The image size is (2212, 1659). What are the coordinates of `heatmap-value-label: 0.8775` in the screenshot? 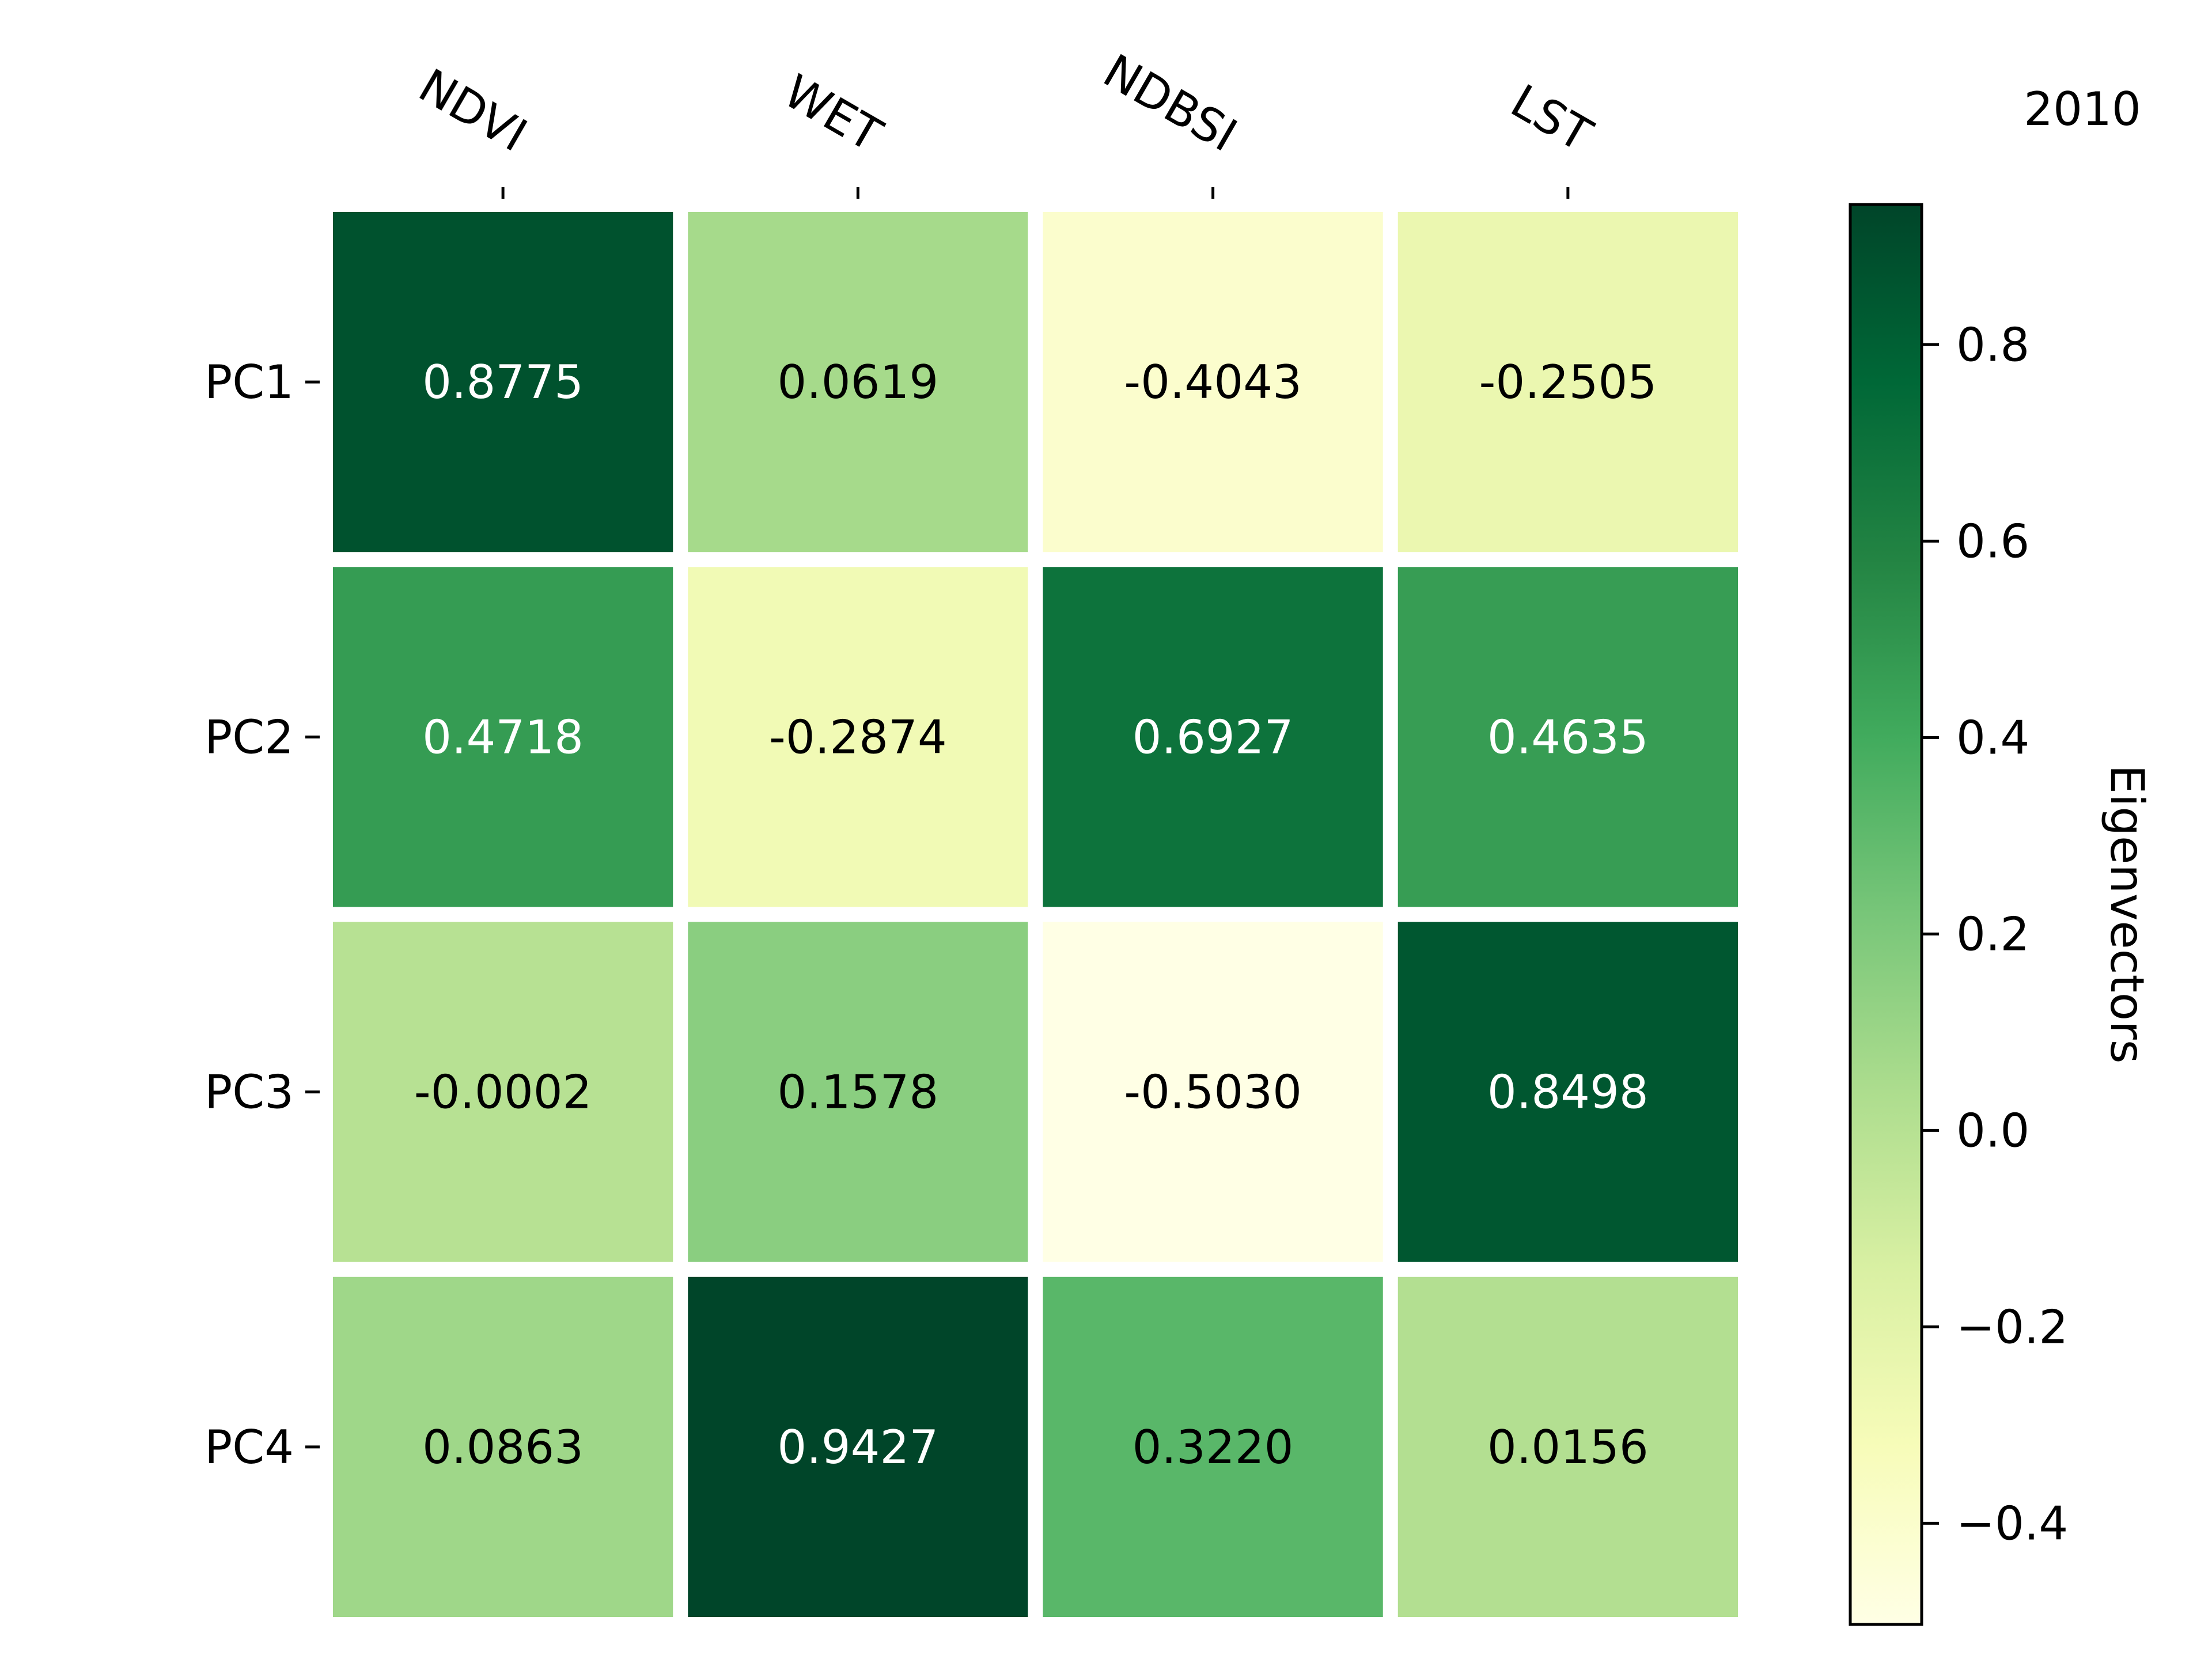 It's located at (503, 382).